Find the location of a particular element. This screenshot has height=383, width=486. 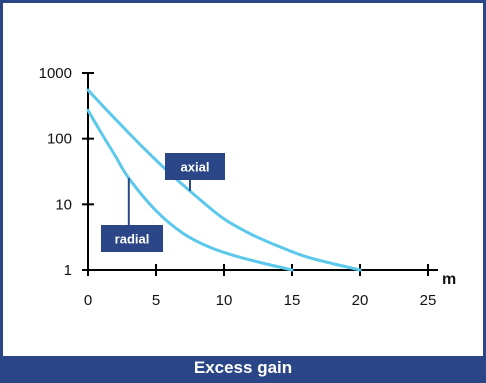

x-tick-label: 20 is located at coordinates (360, 300).